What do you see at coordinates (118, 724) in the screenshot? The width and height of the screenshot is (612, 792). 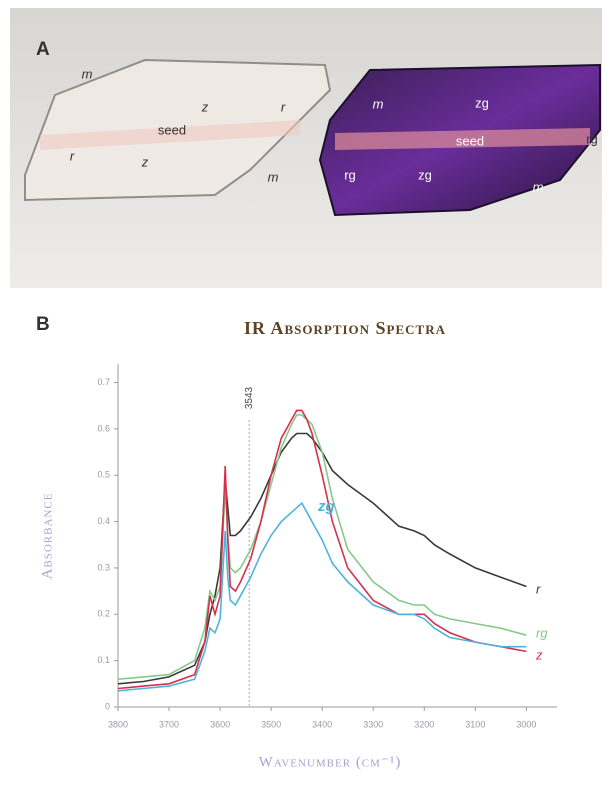 I see `x-tick-label: 3800` at bounding box center [118, 724].